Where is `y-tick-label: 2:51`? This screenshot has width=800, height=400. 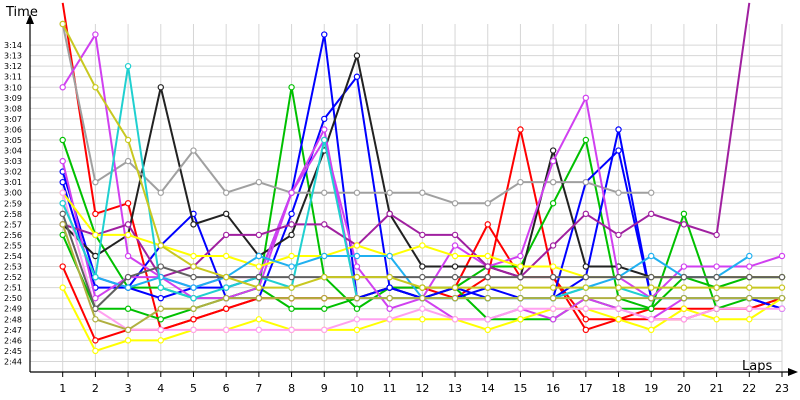
y-tick-label: 2:51 is located at coordinates (13, 288).